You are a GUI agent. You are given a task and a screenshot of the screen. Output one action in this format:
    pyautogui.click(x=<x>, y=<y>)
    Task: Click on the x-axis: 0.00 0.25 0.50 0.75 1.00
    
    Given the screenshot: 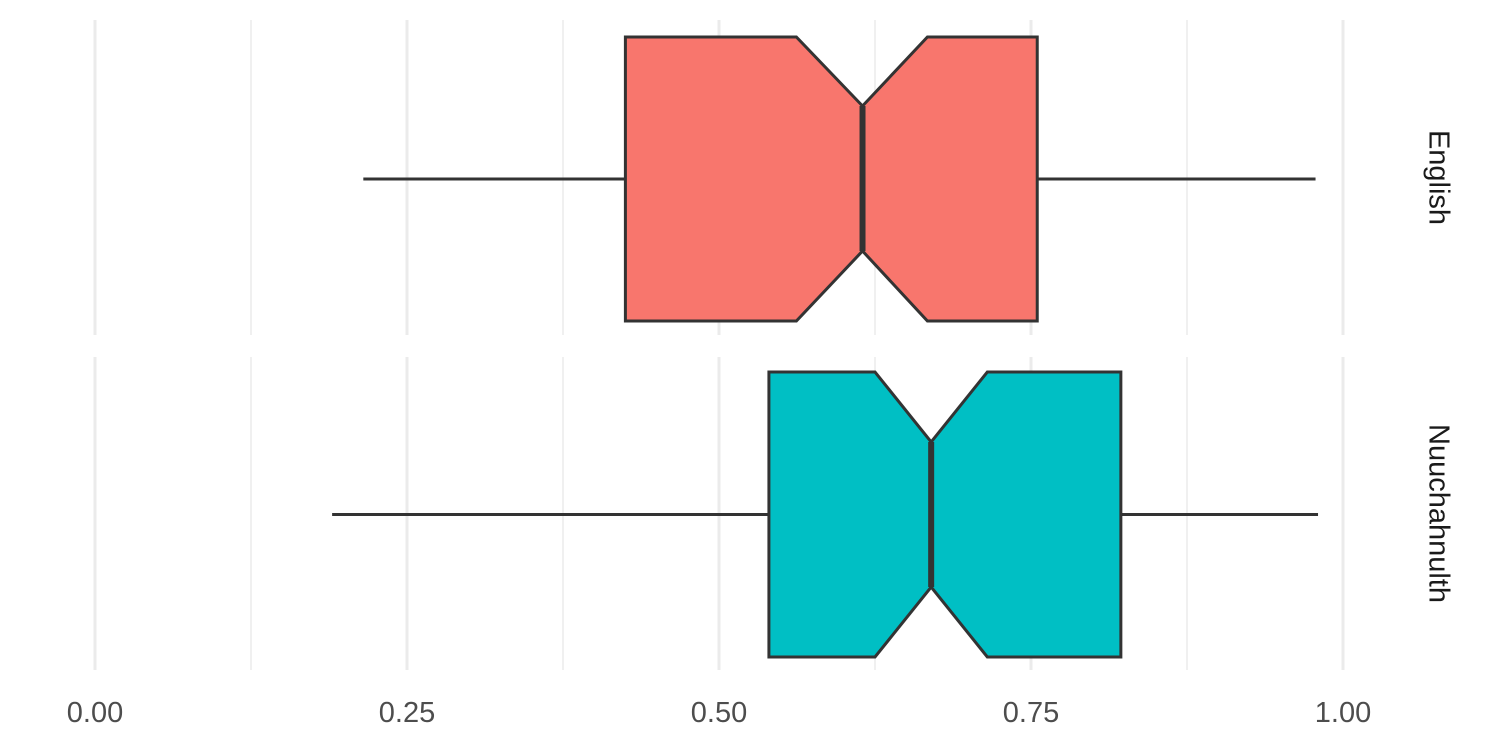 What is the action you would take?
    pyautogui.click(x=719, y=713)
    